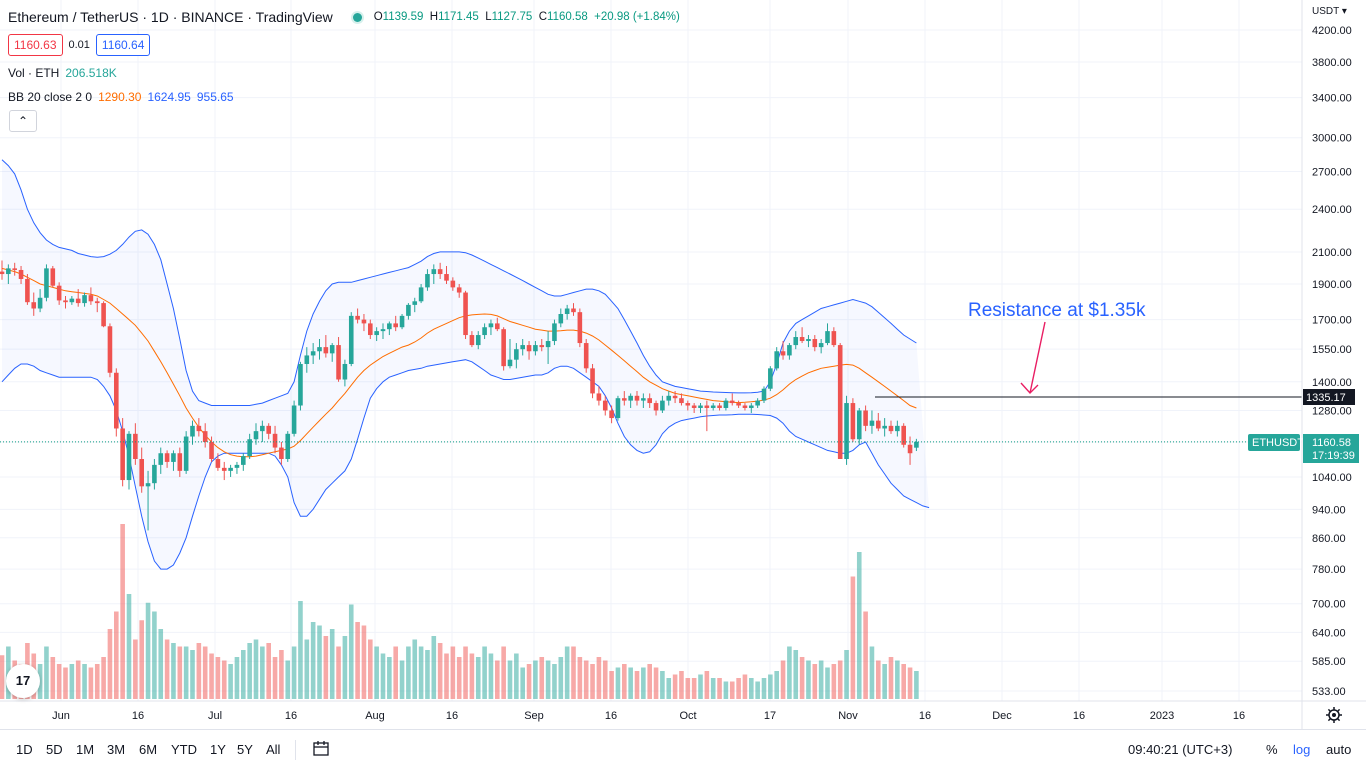 The width and height of the screenshot is (1366, 769). What do you see at coordinates (62, 73) in the screenshot?
I see `volume-legend: Vol · ETH 206.518K` at bounding box center [62, 73].